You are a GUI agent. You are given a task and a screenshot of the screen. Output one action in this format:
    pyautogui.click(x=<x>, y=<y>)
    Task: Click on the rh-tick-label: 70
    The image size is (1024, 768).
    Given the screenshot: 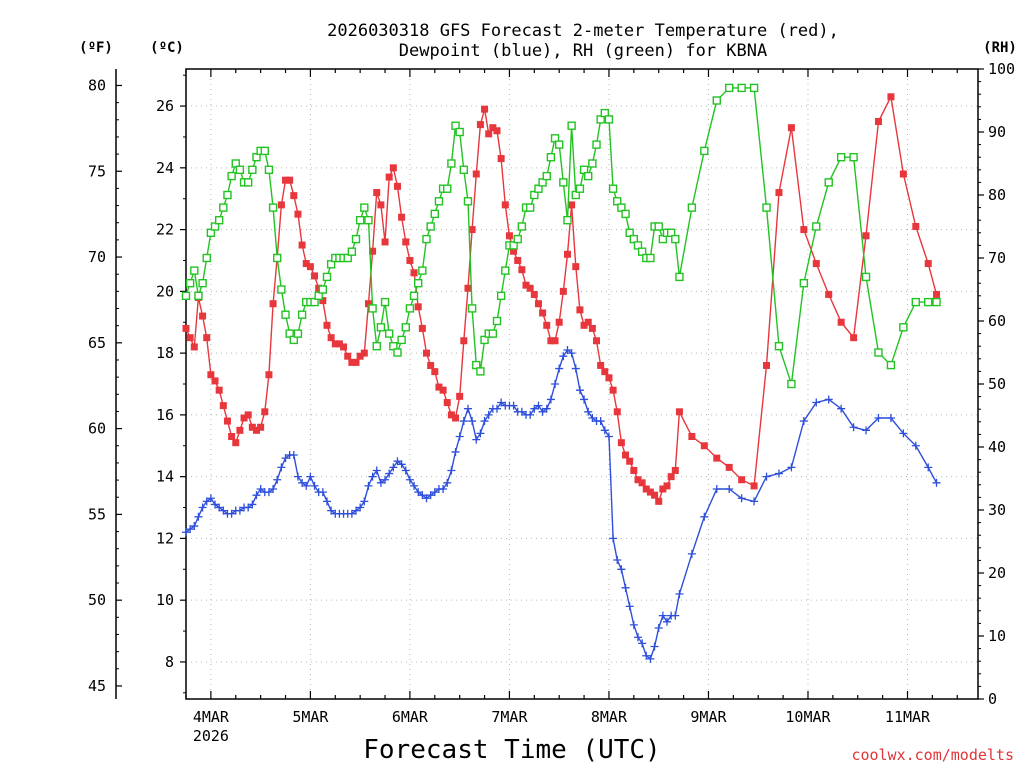 What is the action you would take?
    pyautogui.click(x=997, y=258)
    